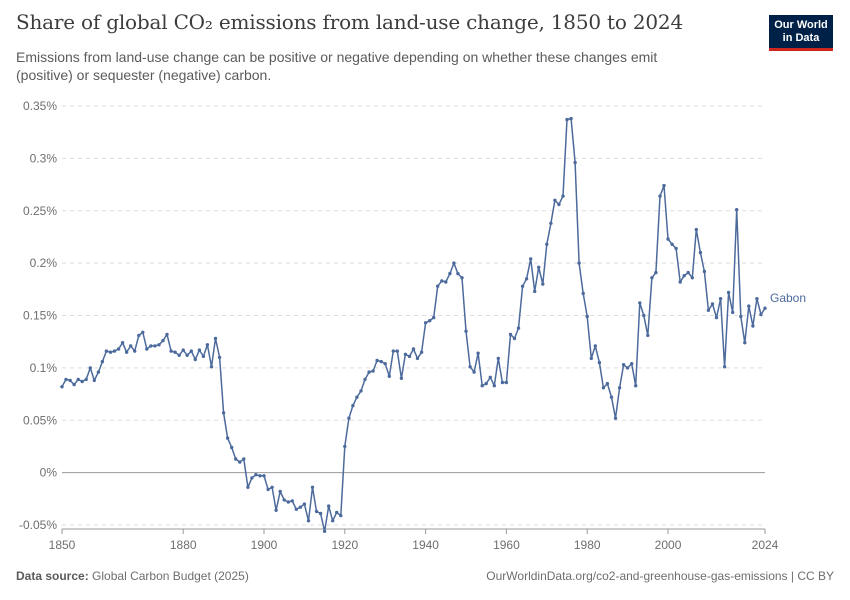 The width and height of the screenshot is (850, 600). What do you see at coordinates (425, 545) in the screenshot?
I see `x-tick-label: 1940` at bounding box center [425, 545].